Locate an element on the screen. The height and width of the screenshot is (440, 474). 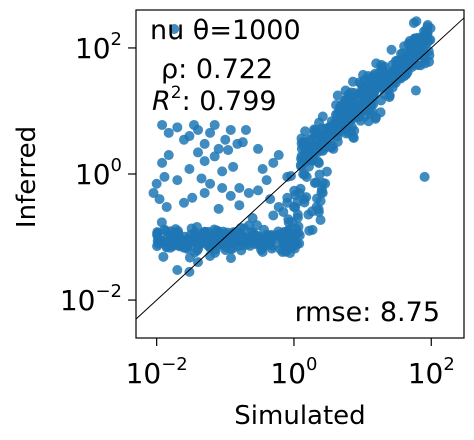
x-axis-ticks: 10⁻² 10⁰ 10² is located at coordinates (290, 364).